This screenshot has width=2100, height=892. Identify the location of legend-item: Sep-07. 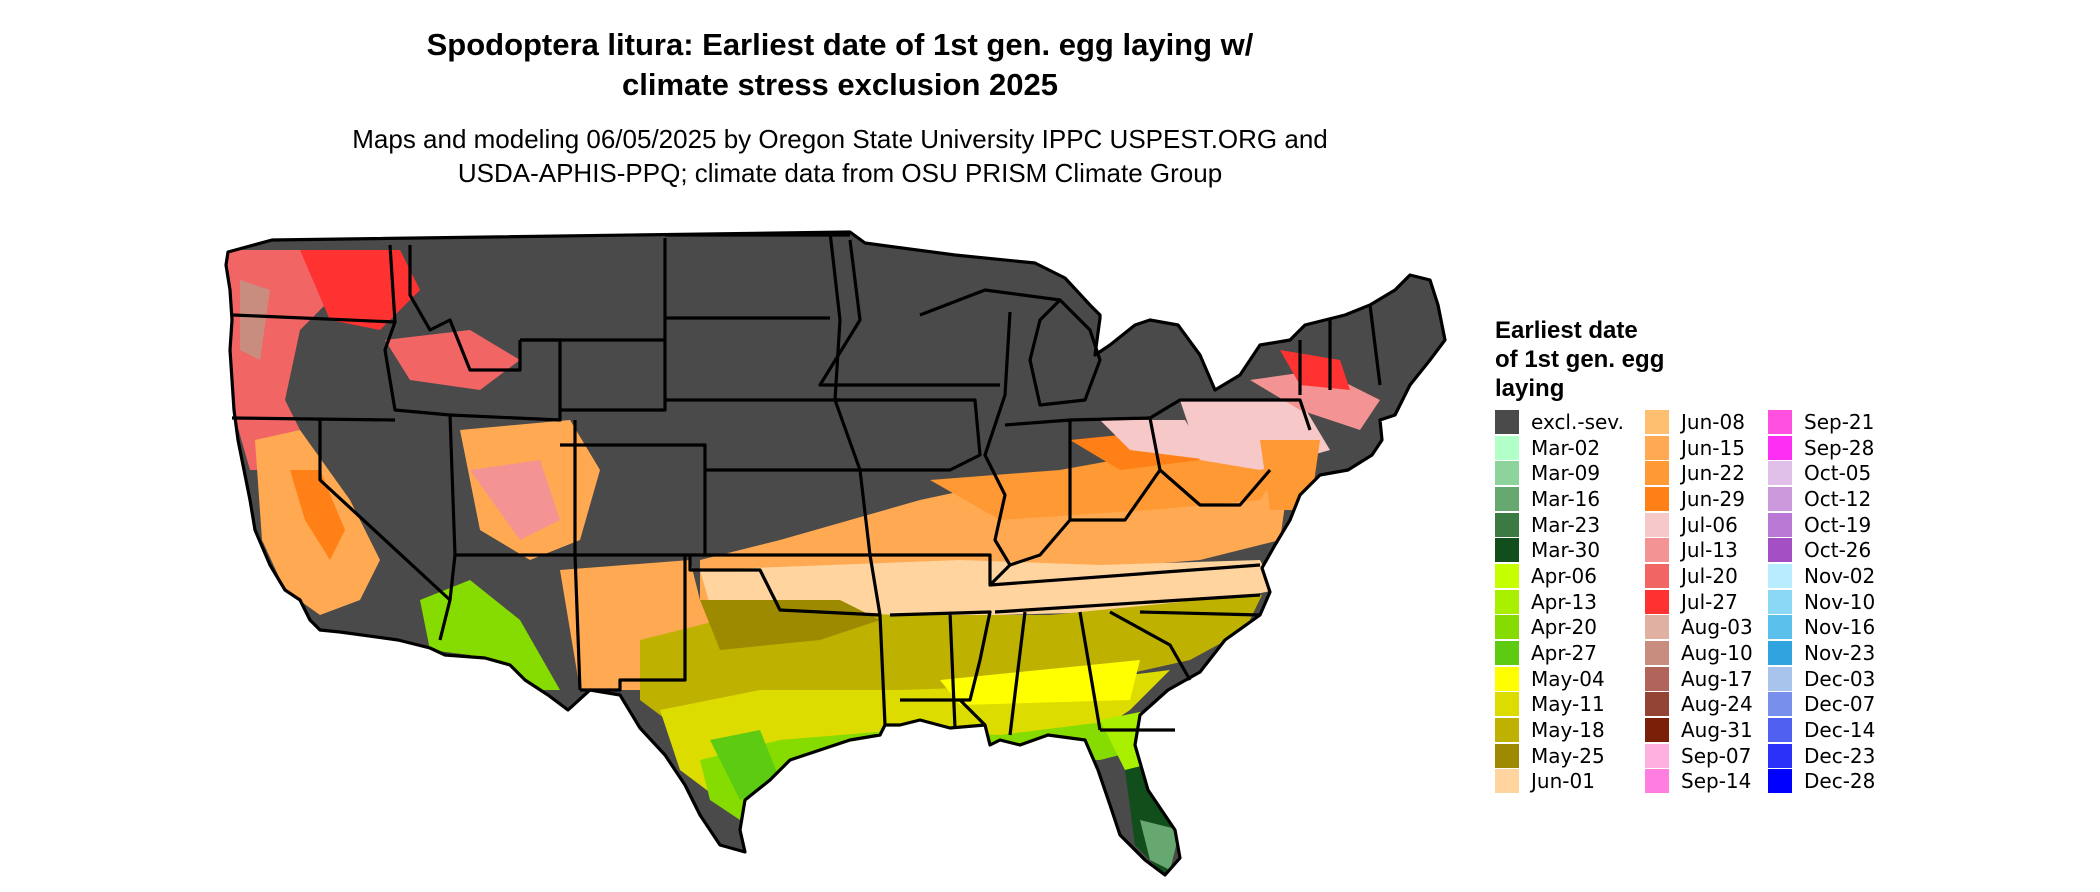
(1699, 756).